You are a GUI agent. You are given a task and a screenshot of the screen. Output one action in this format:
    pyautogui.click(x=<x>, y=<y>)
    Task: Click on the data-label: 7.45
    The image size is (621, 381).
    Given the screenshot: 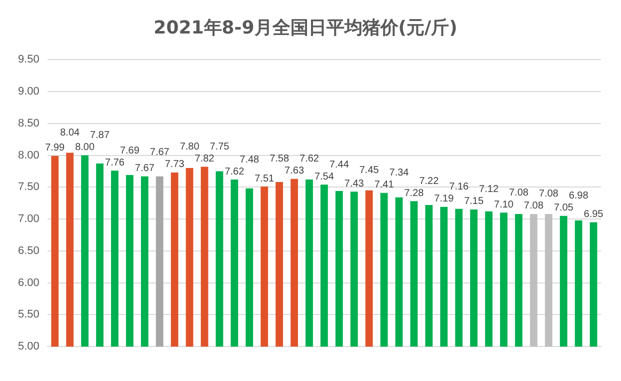 What is the action you would take?
    pyautogui.click(x=369, y=170)
    